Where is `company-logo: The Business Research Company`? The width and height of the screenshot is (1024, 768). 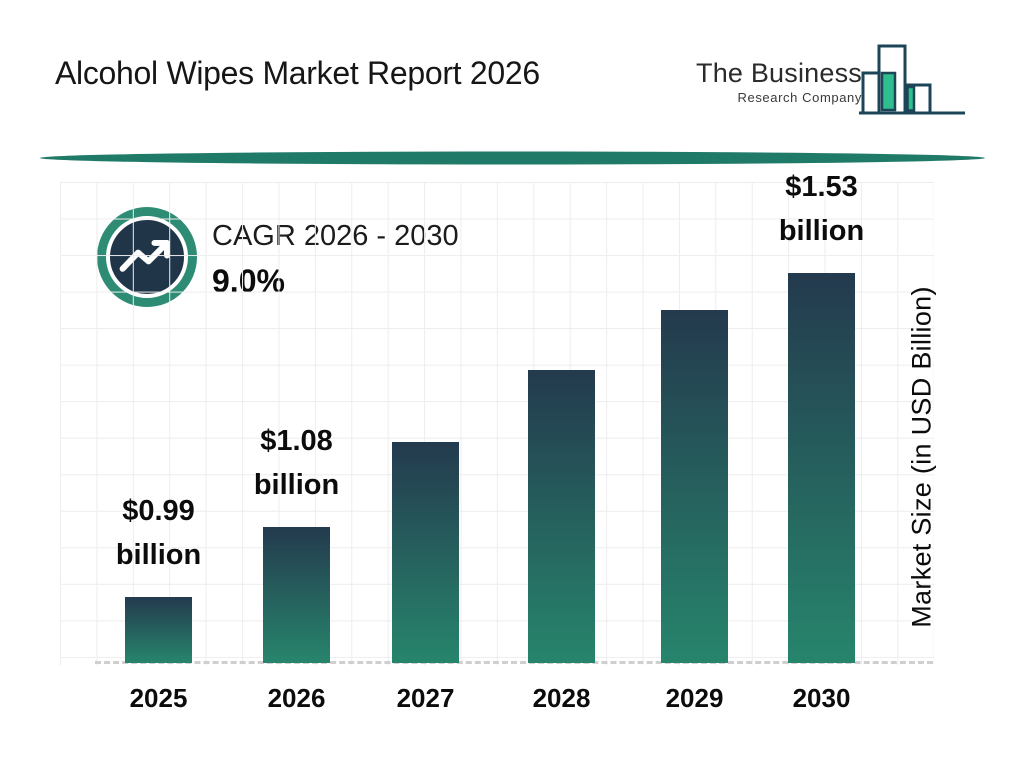 company-logo: The Business Research Company is located at coordinates (835, 82).